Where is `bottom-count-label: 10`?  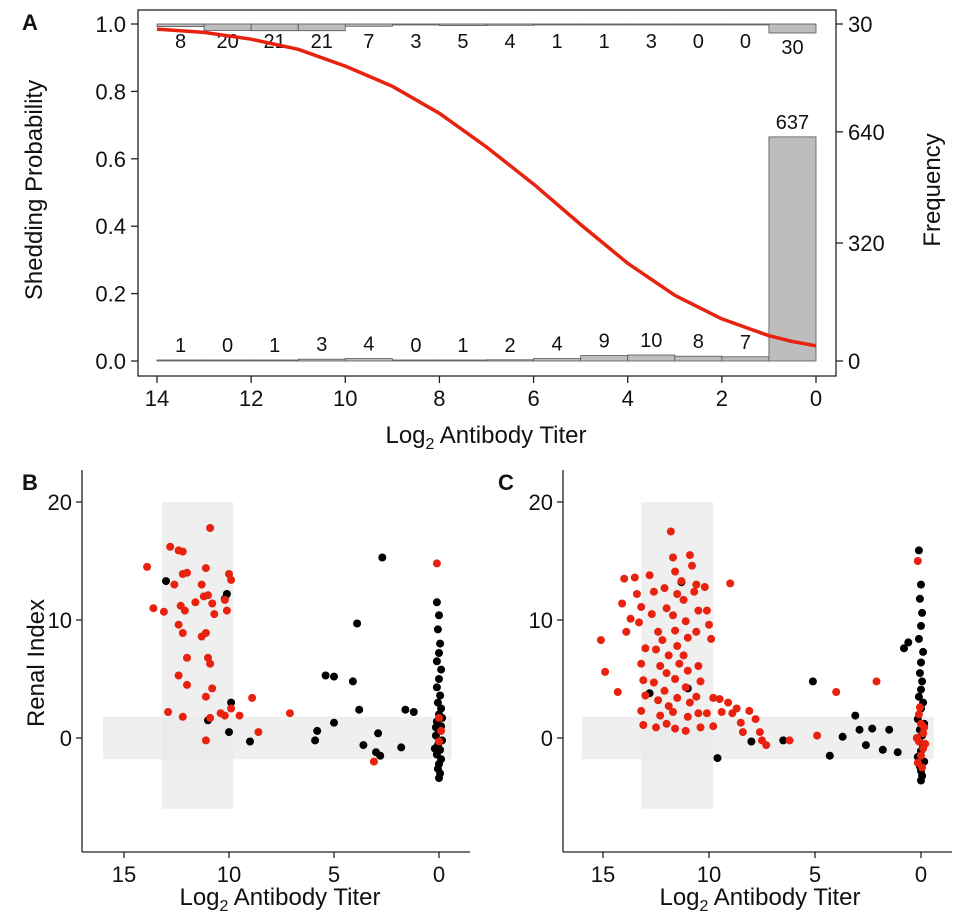 bottom-count-label: 10 is located at coordinates (651, 341).